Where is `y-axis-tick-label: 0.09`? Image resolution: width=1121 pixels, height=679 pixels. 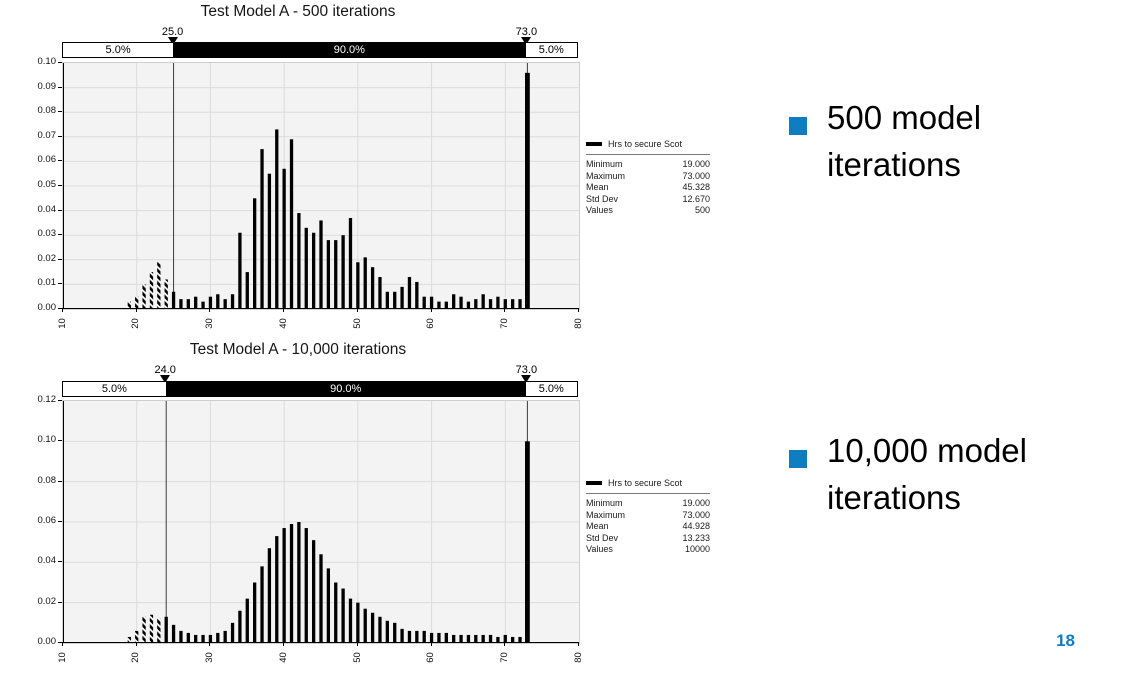 y-axis-tick-label: 0.09 is located at coordinates (47, 86).